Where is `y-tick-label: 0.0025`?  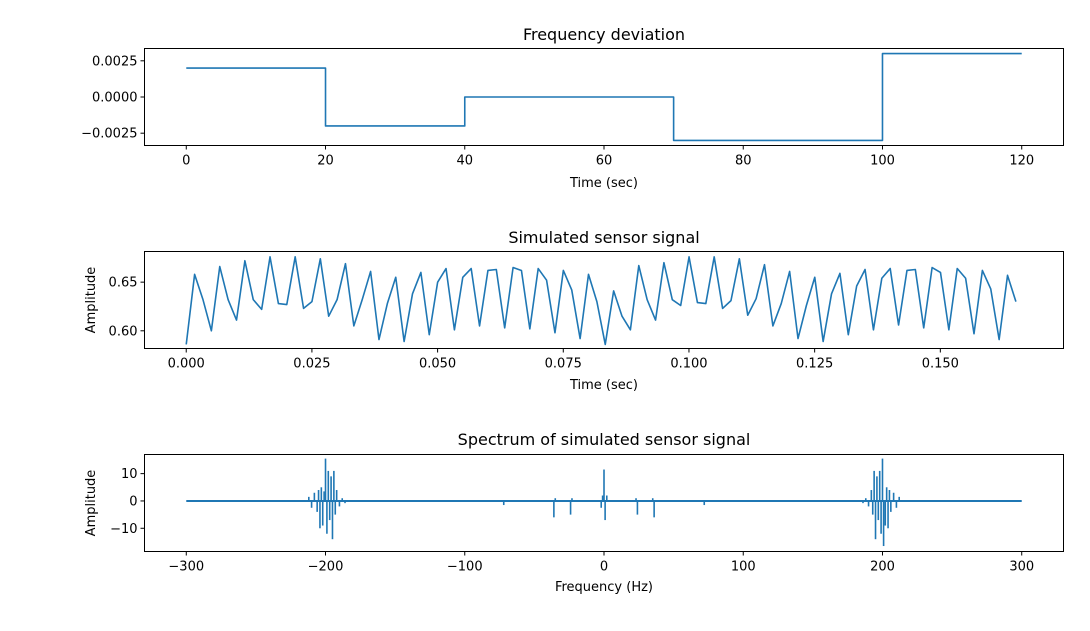 y-tick-label: 0.0025 is located at coordinates (115, 61).